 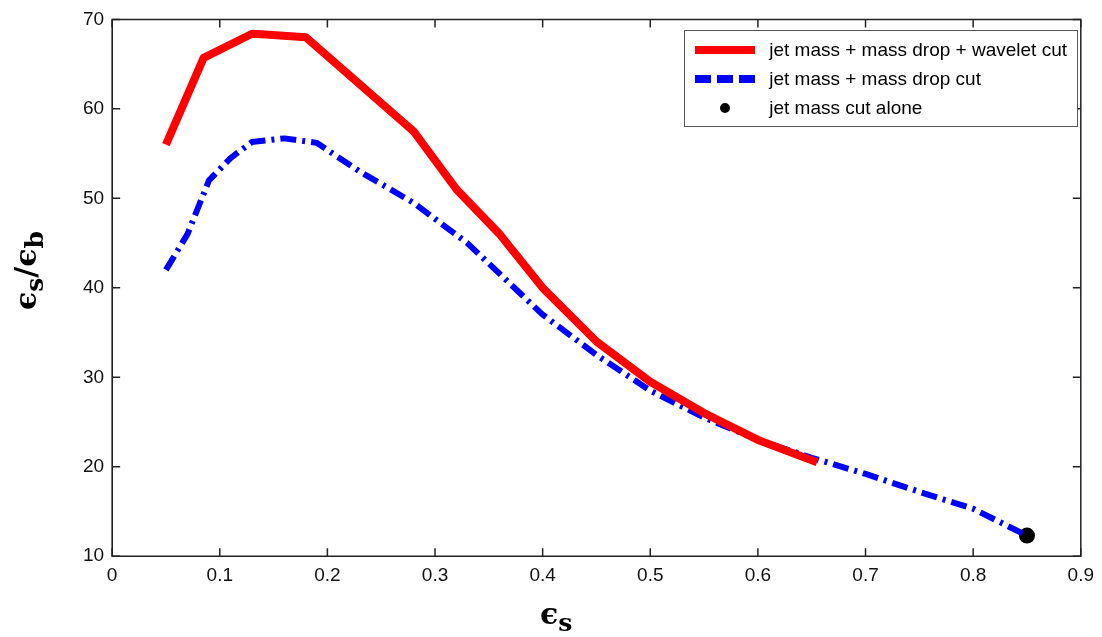 I want to click on y-tick-label: 50, so click(x=93, y=197).